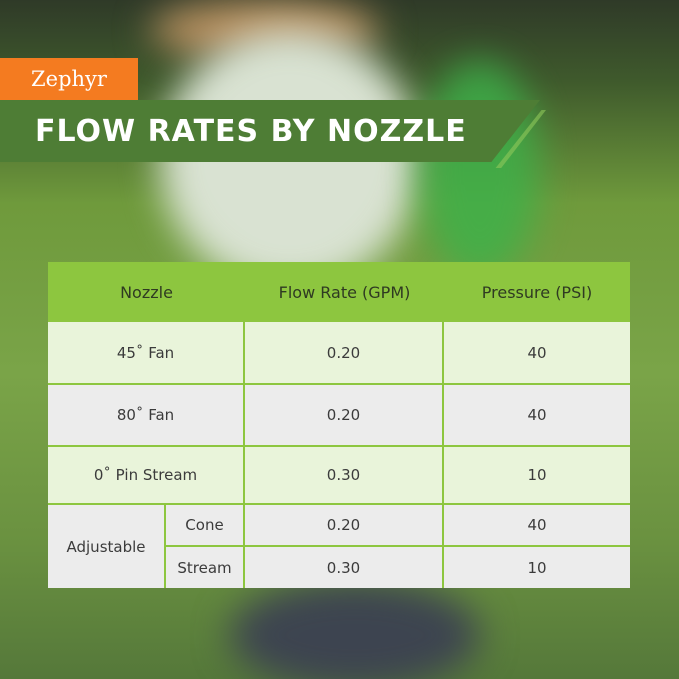 The width and height of the screenshot is (679, 679). Describe the element at coordinates (146, 353) in the screenshot. I see `nozzle-cell: 45˚ Fan` at that location.